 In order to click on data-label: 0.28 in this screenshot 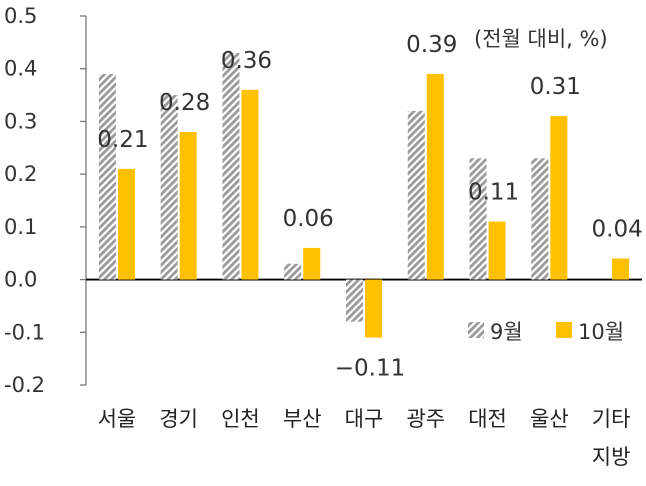, I will do `click(184, 103)`.